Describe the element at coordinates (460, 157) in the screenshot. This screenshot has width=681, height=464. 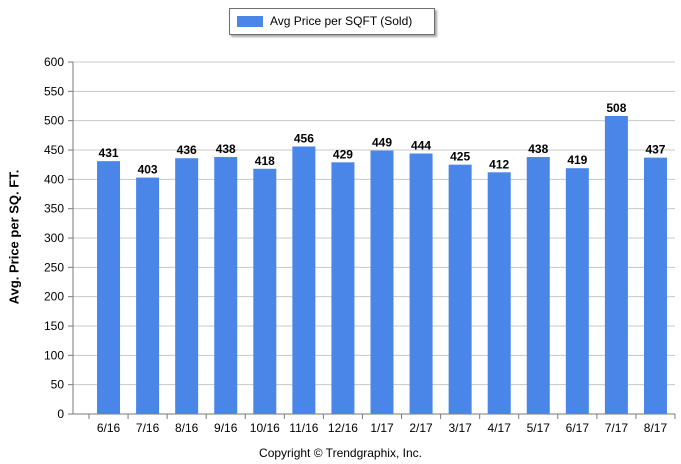
I see `data-label: 425` at that location.